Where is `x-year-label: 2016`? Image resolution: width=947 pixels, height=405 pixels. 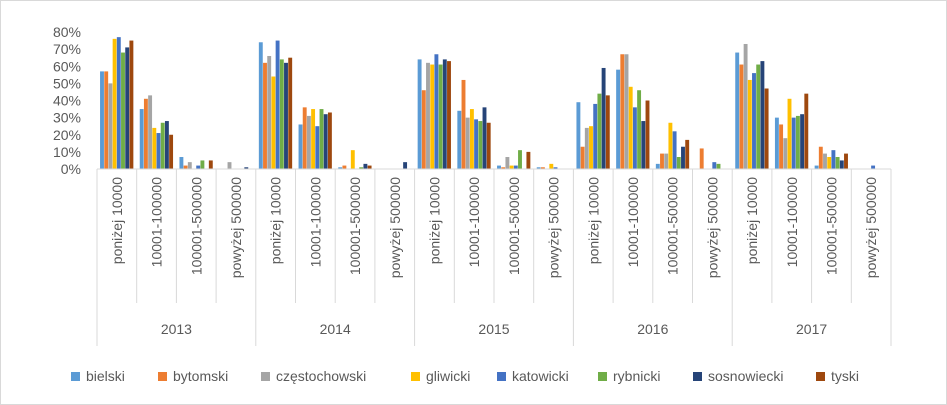 x-year-label: 2016 is located at coordinates (652, 329).